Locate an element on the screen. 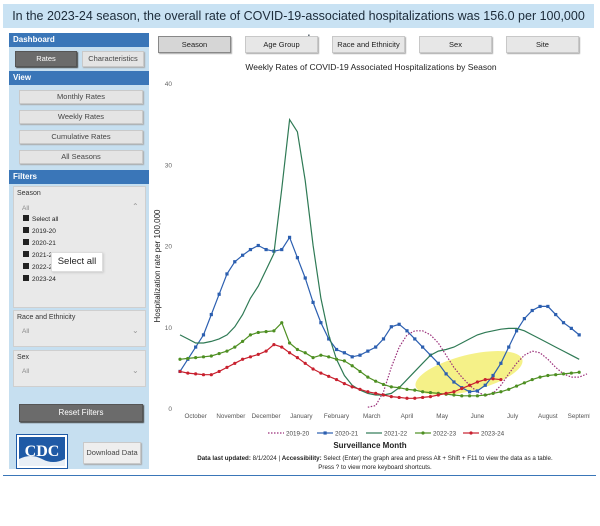 The height and width of the screenshot is (526, 600). season-option-2023-24: 2023-24 is located at coordinates (39, 280).